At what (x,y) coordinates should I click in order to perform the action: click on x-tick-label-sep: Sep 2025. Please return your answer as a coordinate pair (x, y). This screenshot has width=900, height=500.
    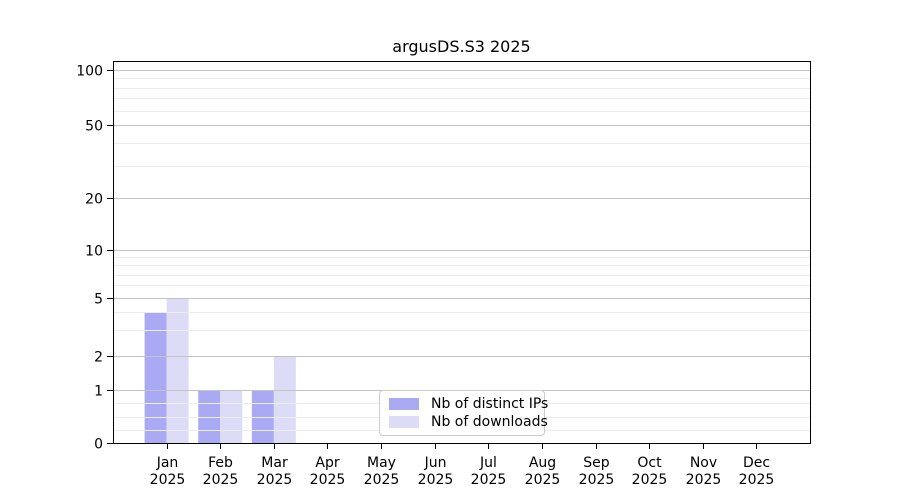
    Looking at the image, I should click on (597, 471).